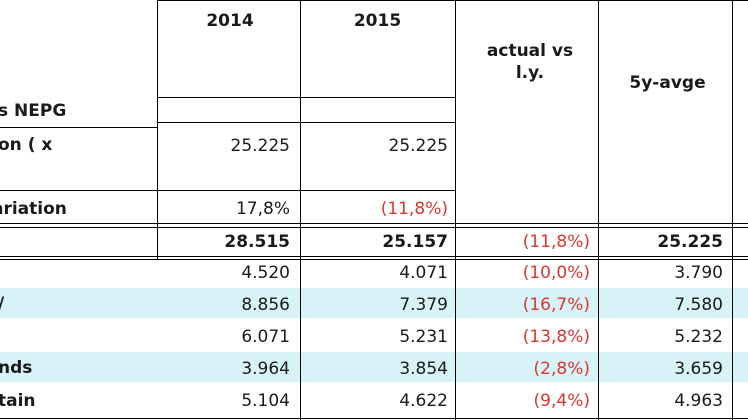 This screenshot has width=748, height=420. I want to click on cell-5y-average: 4.963, so click(698, 401).